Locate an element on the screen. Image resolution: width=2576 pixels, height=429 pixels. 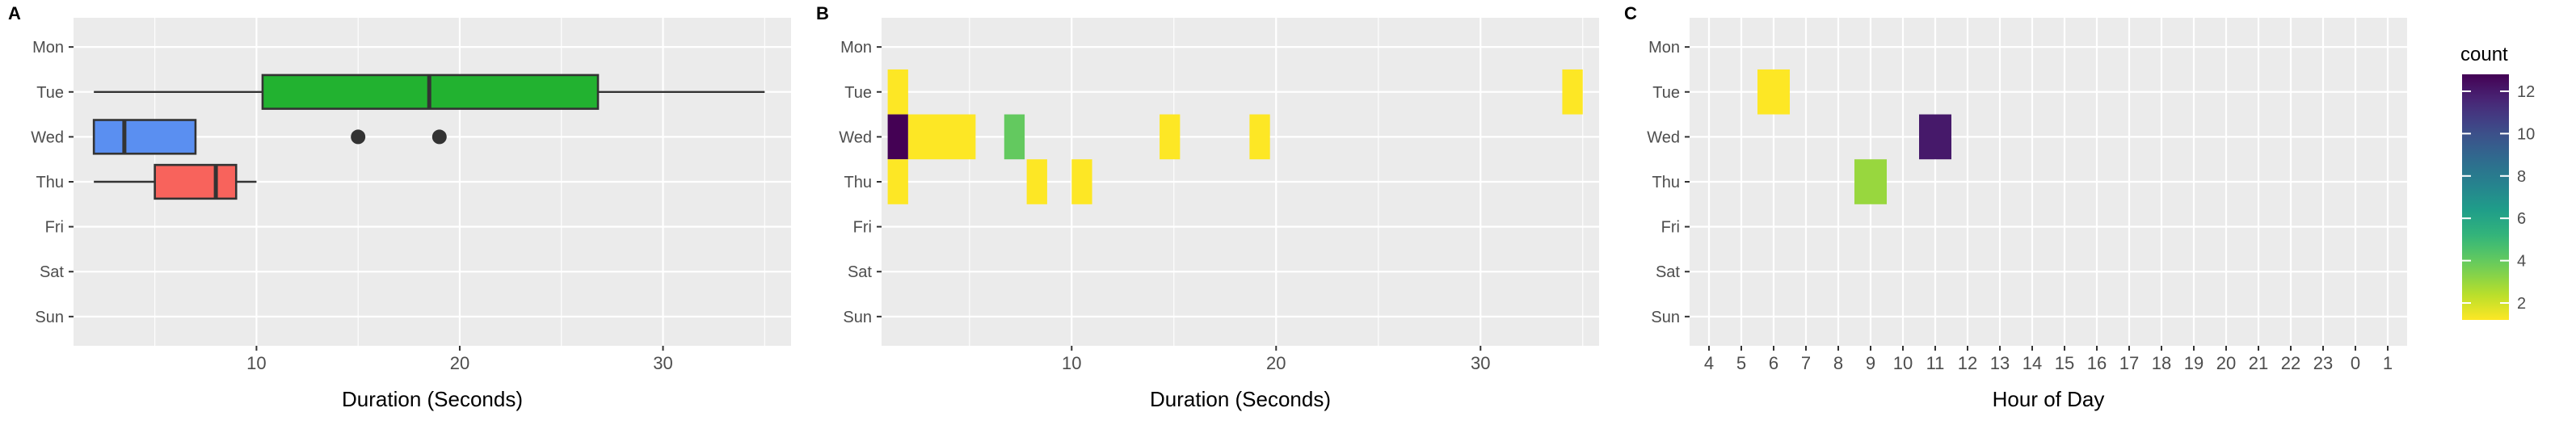
panel-a-x-axis: 10 20 30 is located at coordinates (459, 359).